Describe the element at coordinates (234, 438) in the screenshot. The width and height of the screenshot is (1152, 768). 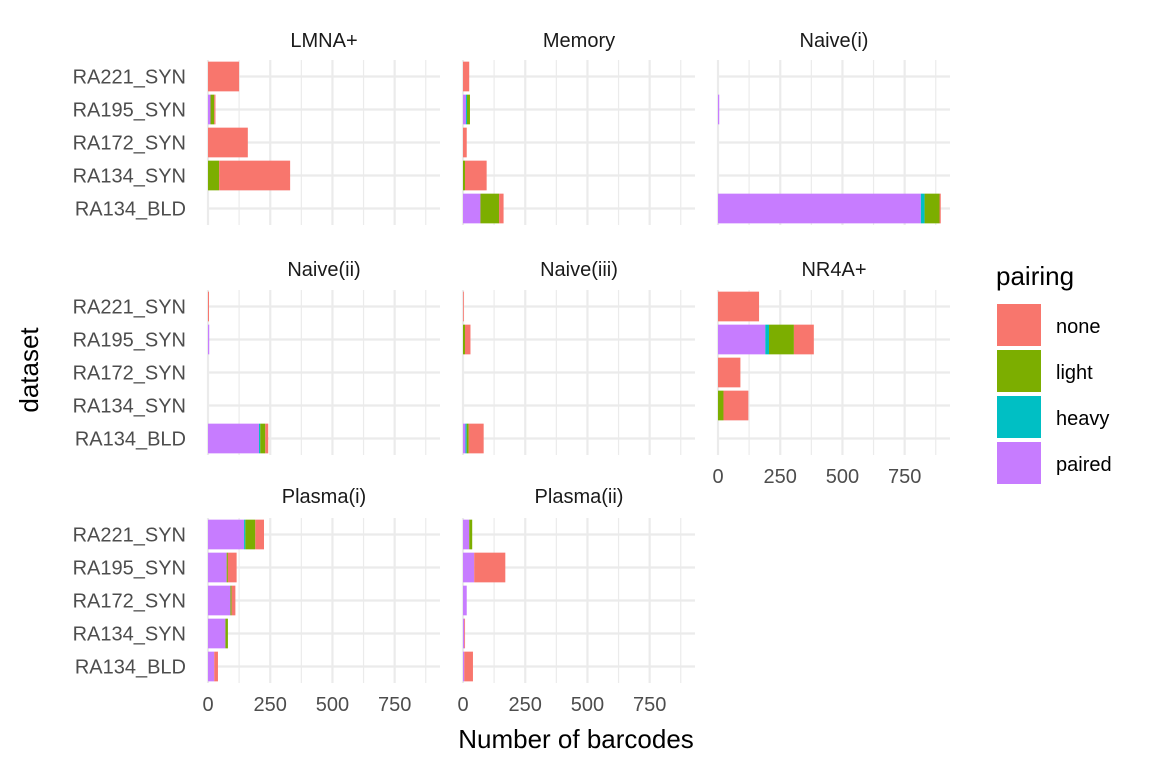
I see `bar-naive-ii-ra134-bld-paired` at that location.